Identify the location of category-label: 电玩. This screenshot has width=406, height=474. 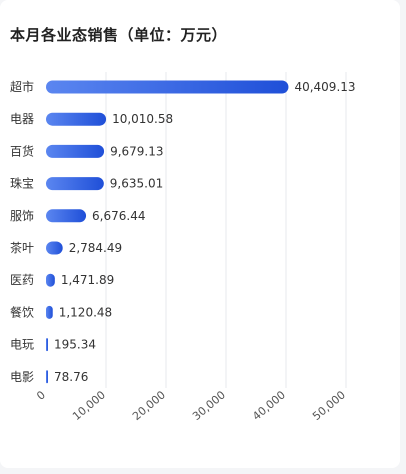
(22, 345).